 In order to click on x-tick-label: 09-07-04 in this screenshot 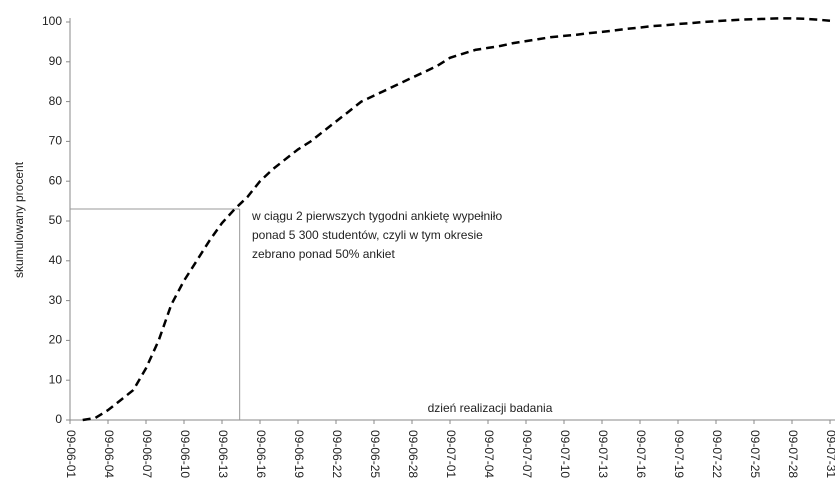, I will do `click(489, 454)`.